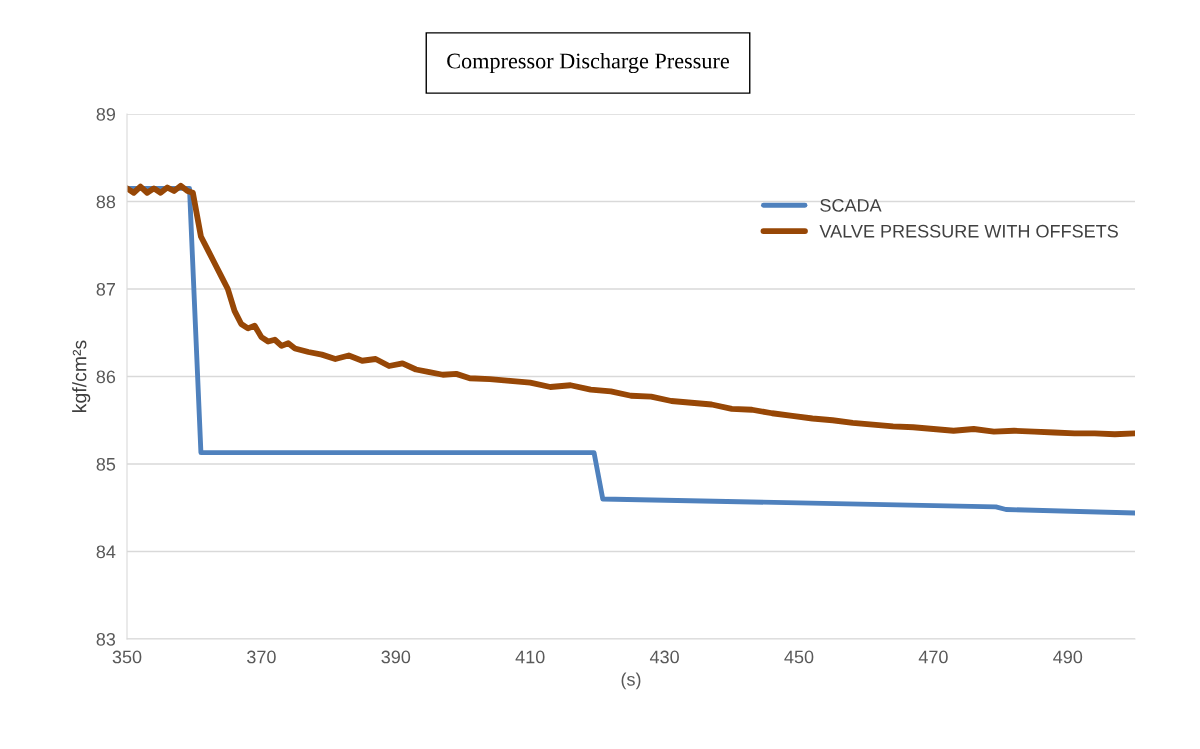 This screenshot has width=1200, height=749. Describe the element at coordinates (106, 552) in the screenshot. I see `y-tick-label: 84` at that location.